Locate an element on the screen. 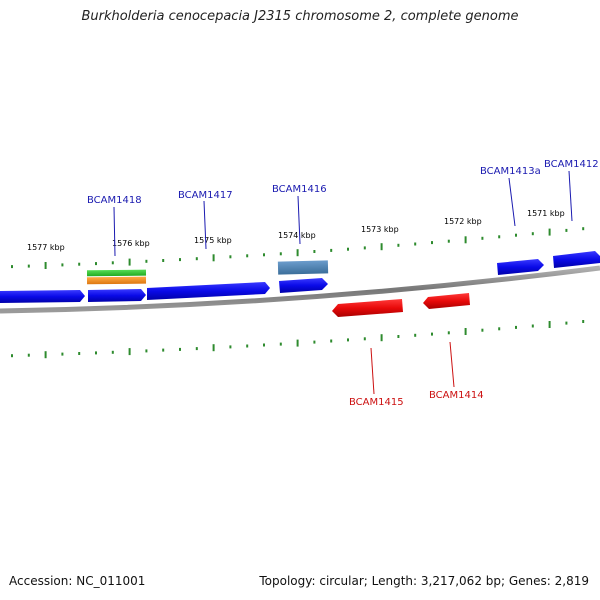 The image size is (600, 600). leader-bcam1416 is located at coordinates (299, 220).